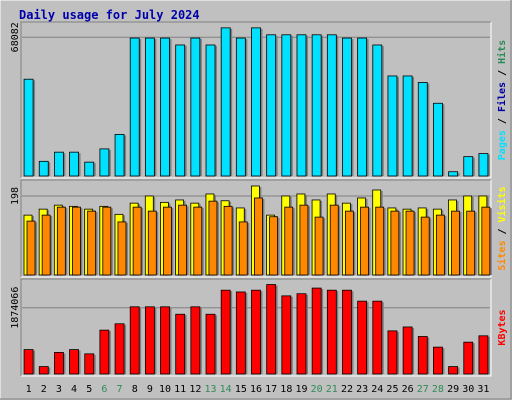 Image resolution: width=512 pixels, height=400 pixels. I want to click on x-tick-label-day-15: 15, so click(241, 389).